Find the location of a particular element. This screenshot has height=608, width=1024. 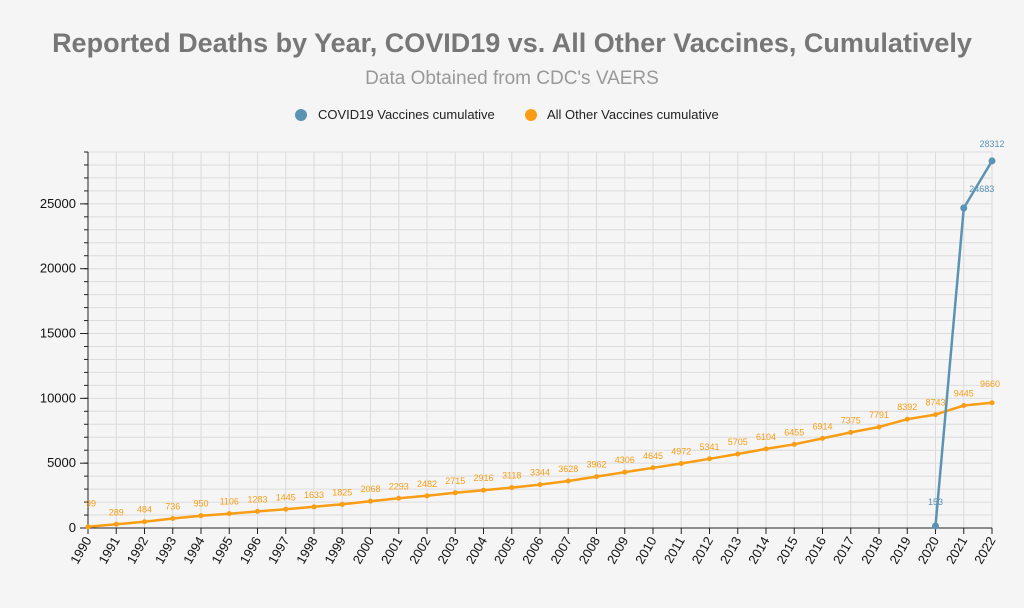

data-label: 1825 is located at coordinates (342, 492).